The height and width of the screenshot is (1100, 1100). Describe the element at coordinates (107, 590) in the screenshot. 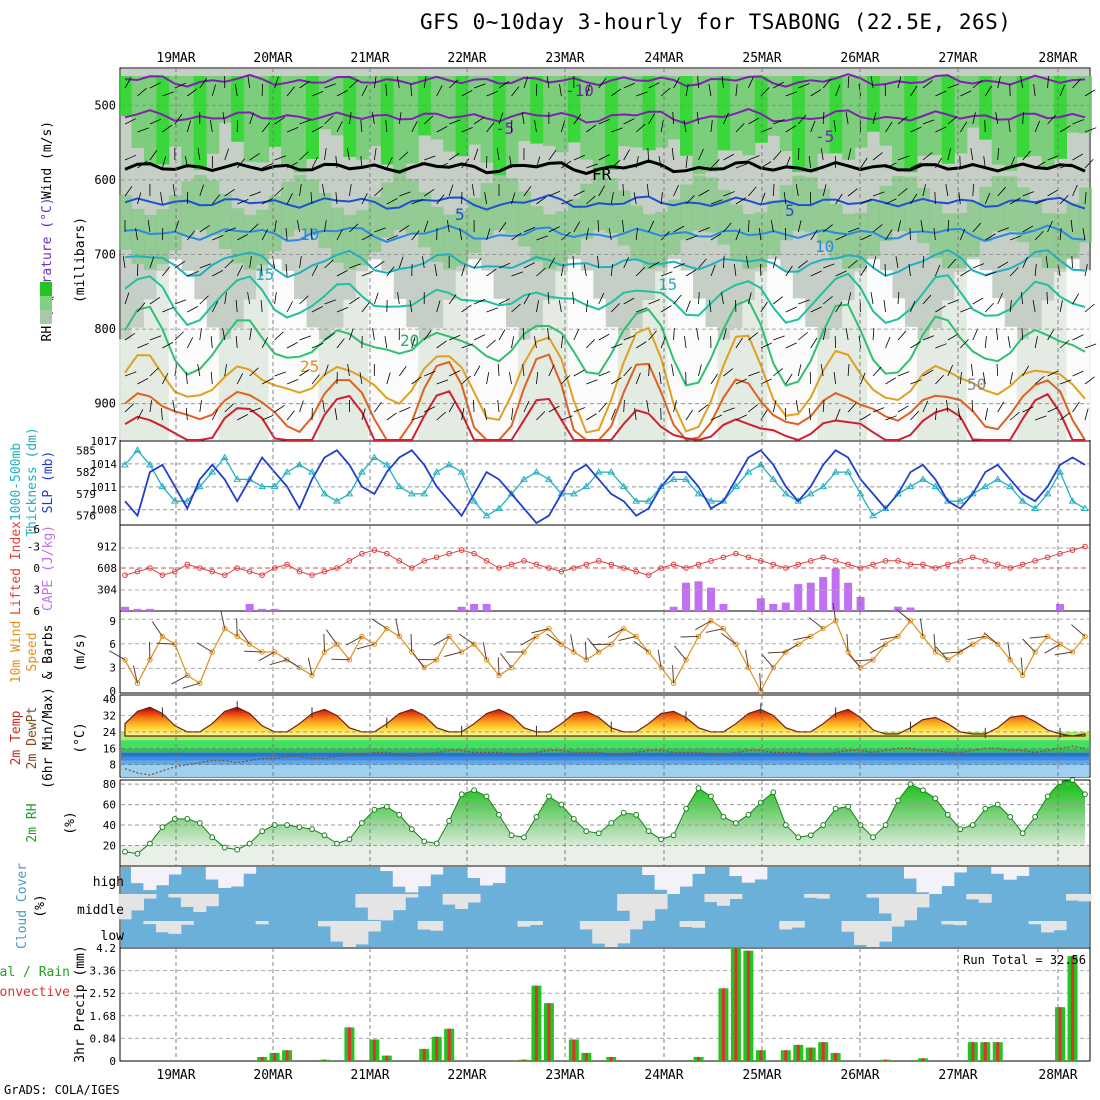

I see `cape-tick-label: 304` at that location.